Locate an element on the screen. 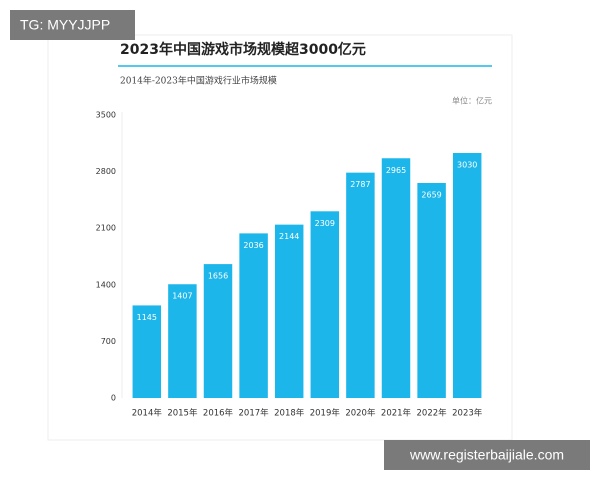  value-label: 2144 is located at coordinates (289, 236).